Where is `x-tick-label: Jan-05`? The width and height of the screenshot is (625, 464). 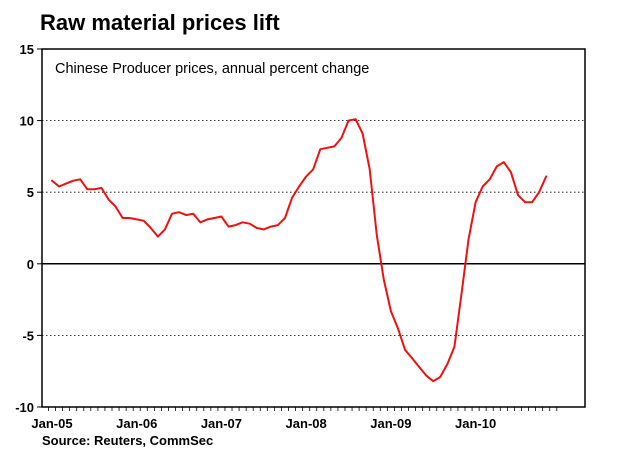 x-tick-label: Jan-05 is located at coordinates (51, 423).